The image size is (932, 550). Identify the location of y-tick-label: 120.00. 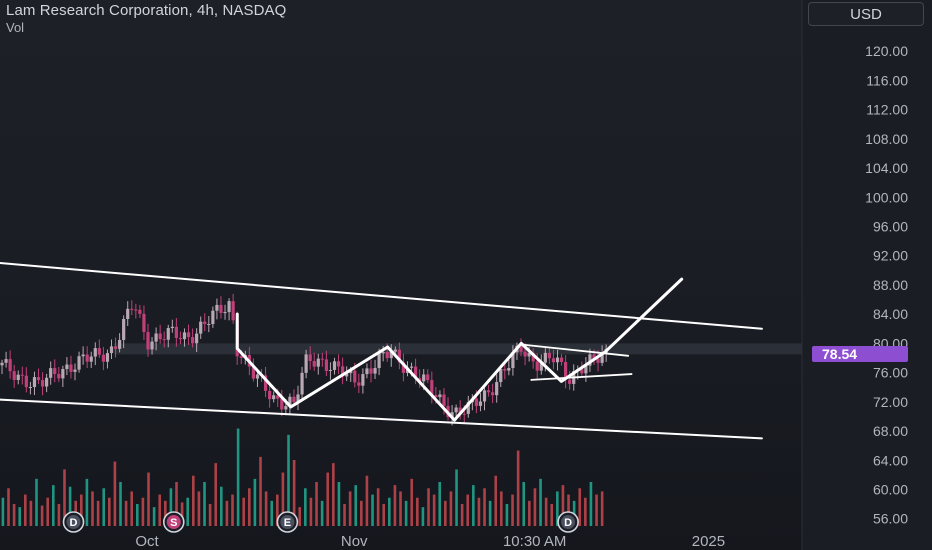
(886, 51).